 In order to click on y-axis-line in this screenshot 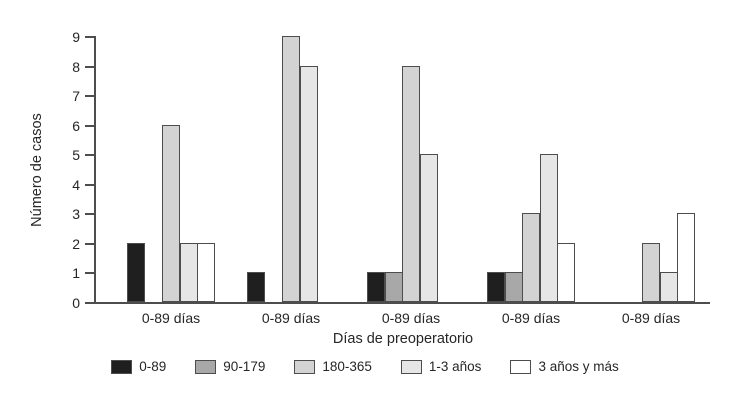, I will do `click(95, 169)`.